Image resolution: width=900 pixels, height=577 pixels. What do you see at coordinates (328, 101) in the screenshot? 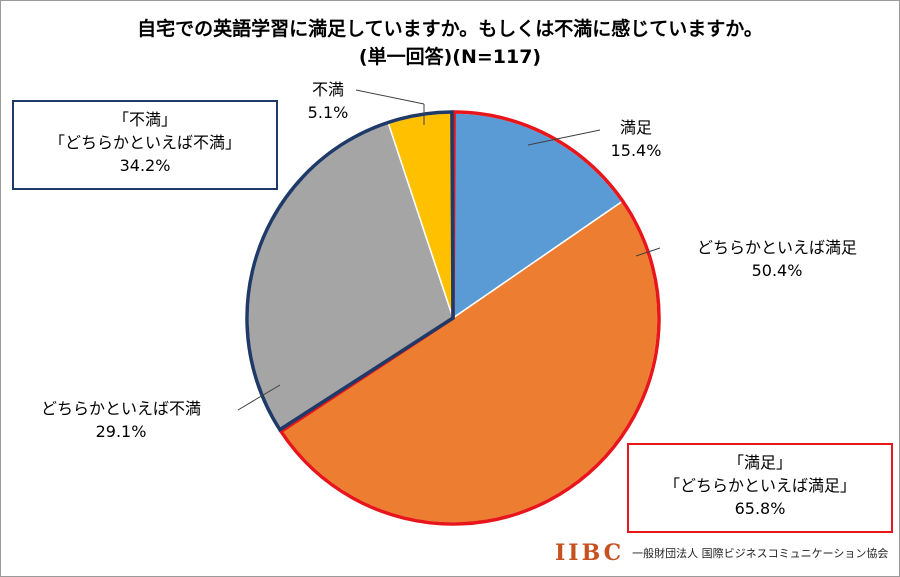
I see `label-dissatisfied: 不満 5.1%` at bounding box center [328, 101].